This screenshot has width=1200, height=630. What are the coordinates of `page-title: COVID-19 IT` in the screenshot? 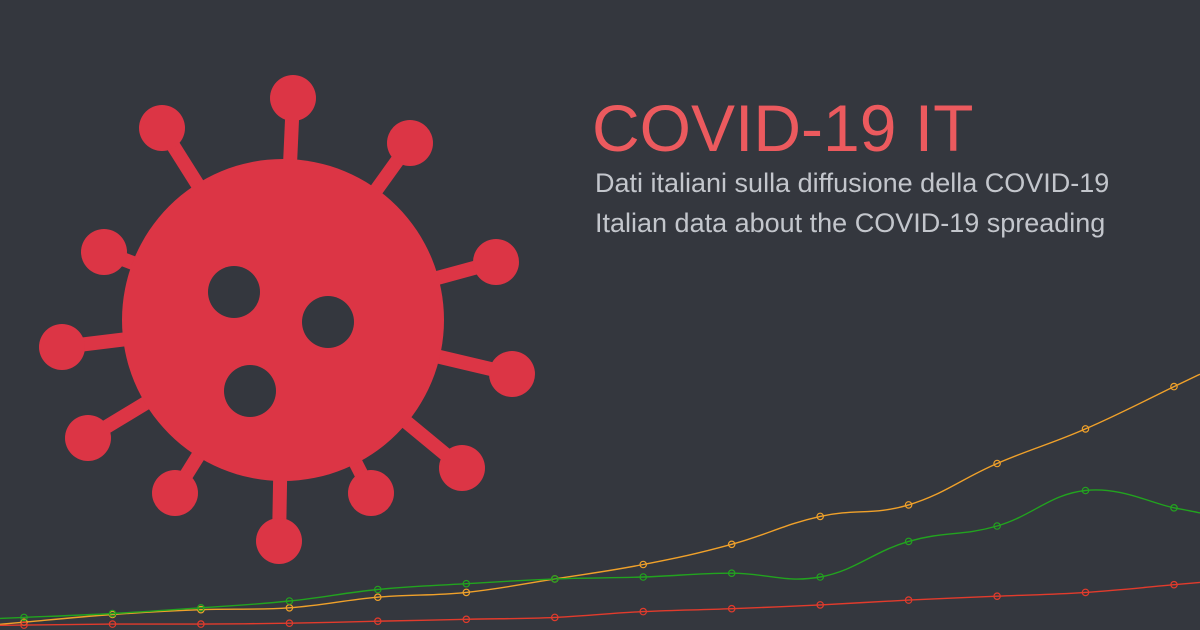 It's located at (783, 128).